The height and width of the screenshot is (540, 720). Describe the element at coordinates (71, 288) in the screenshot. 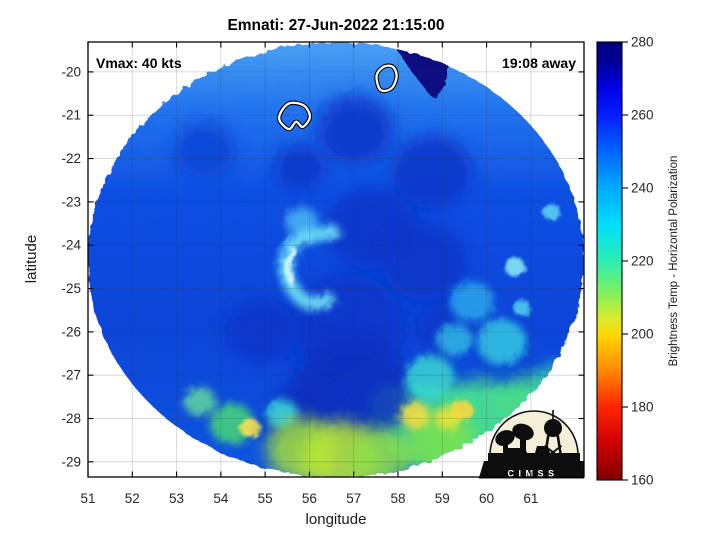

I see `y-tick-label: -25` at that location.